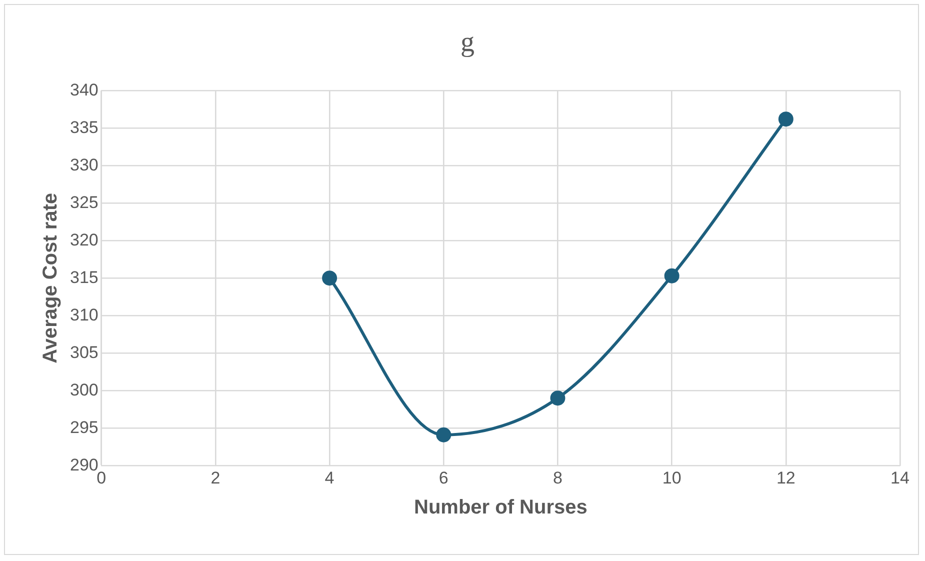 Image resolution: width=925 pixels, height=561 pixels. What do you see at coordinates (900, 478) in the screenshot?
I see `x-tick-label: 14` at bounding box center [900, 478].